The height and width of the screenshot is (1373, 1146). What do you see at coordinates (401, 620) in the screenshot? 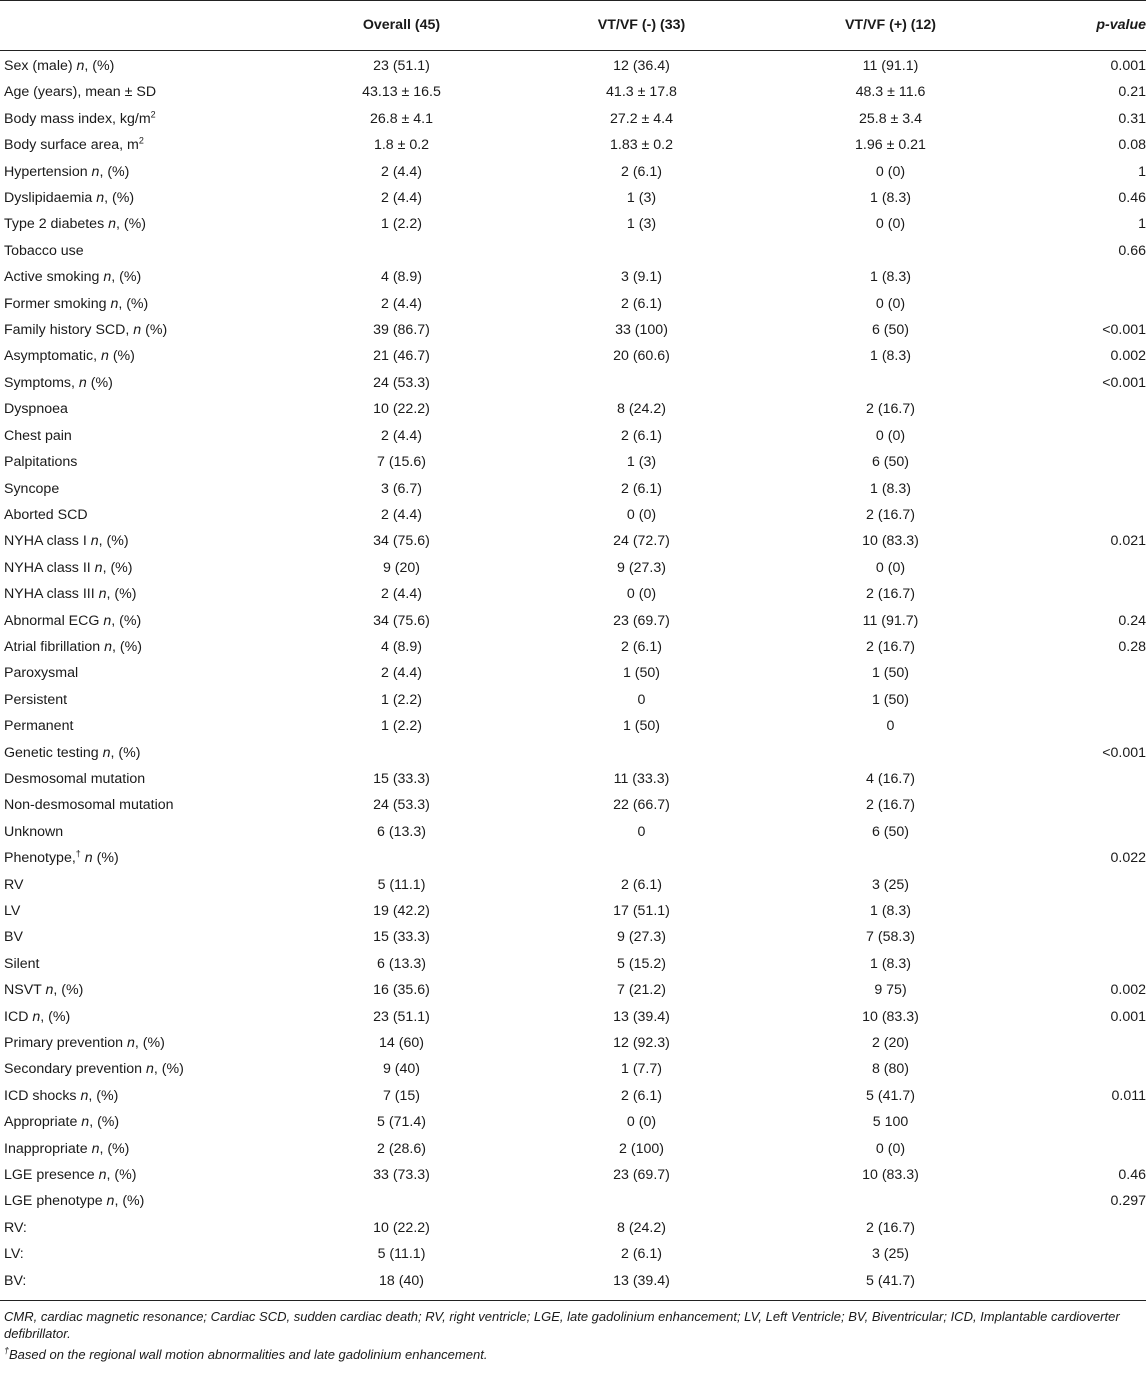
I see `cell-overall: 34 (75.6)` at bounding box center [401, 620].